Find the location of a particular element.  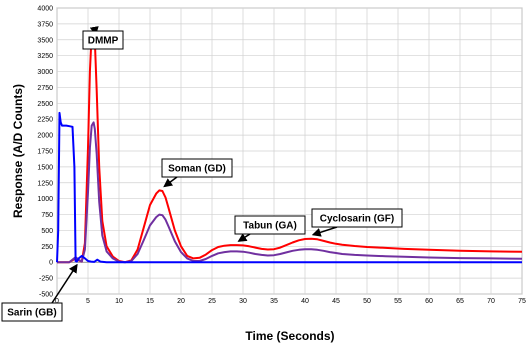

y-tick-label: 3500 is located at coordinates (45, 40).